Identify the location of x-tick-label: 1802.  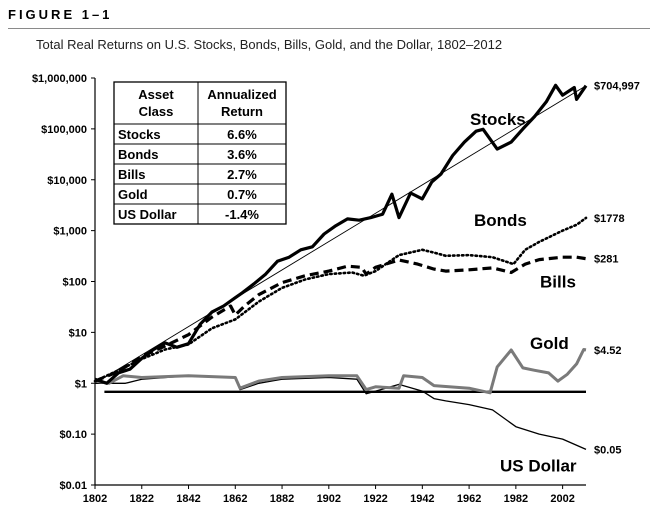
(95, 499).